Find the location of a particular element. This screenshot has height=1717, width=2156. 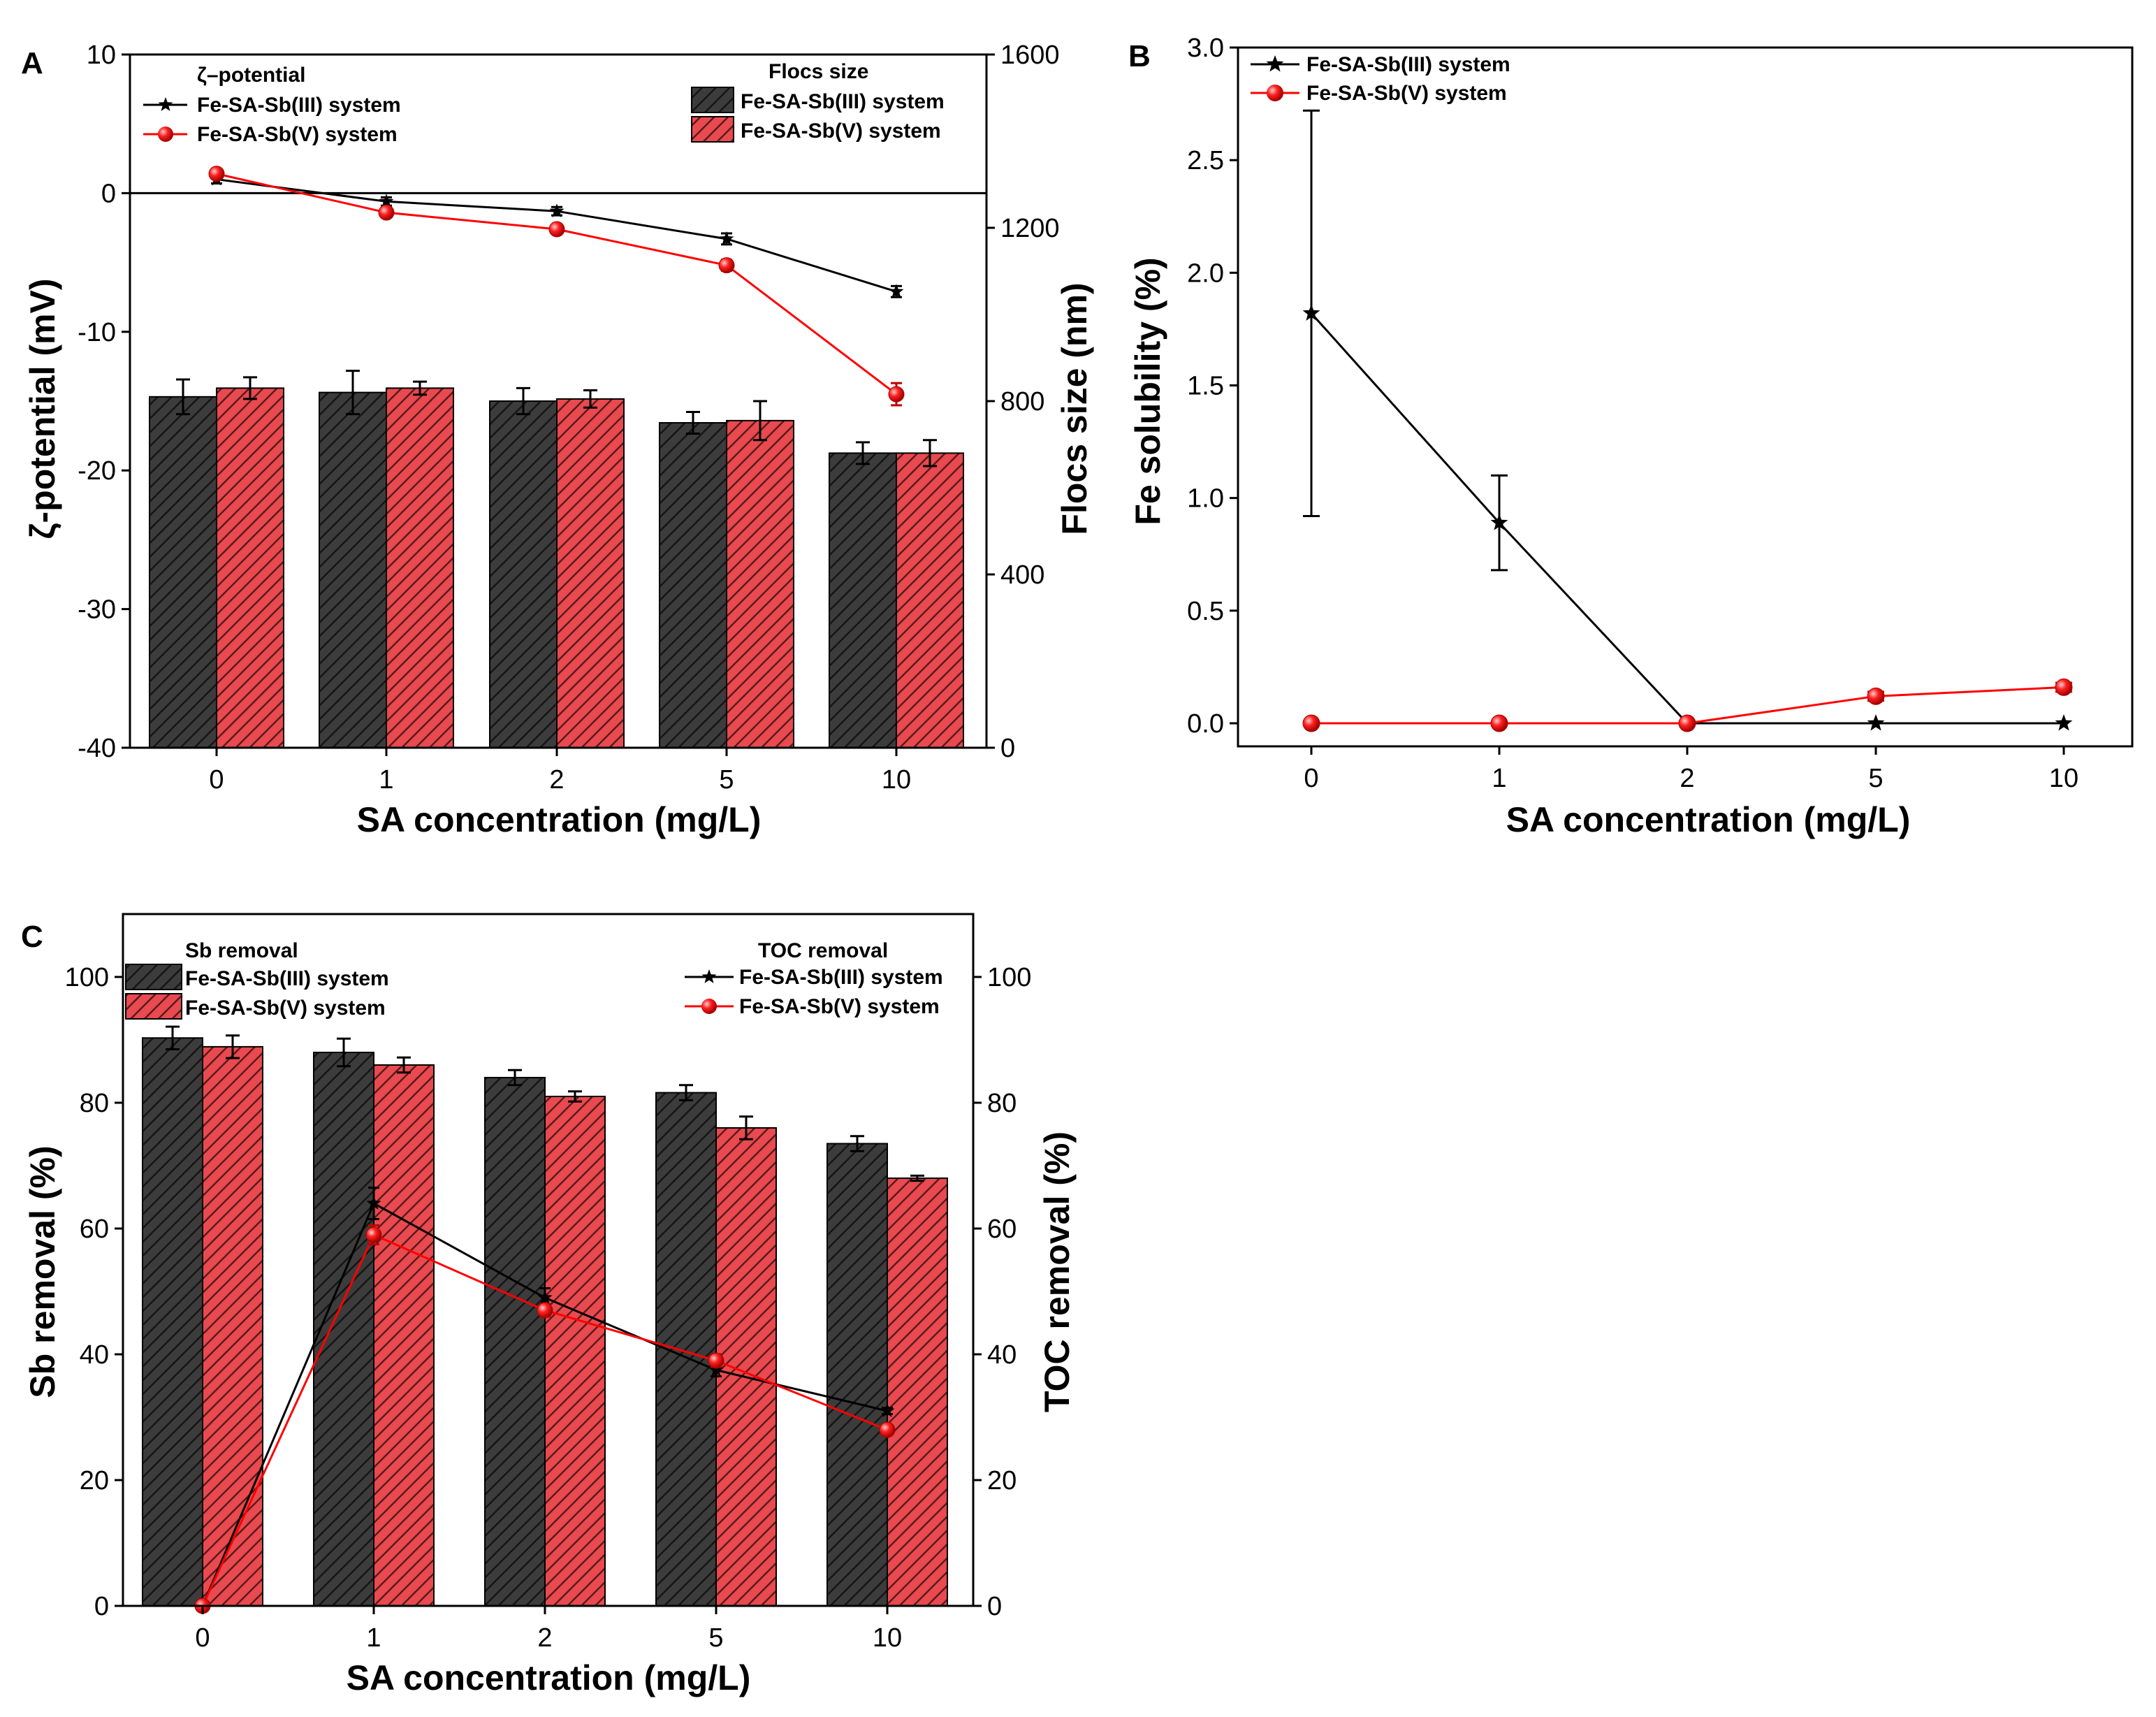

panel-a-yleft-tick-label: -30 is located at coordinates (97, 610).